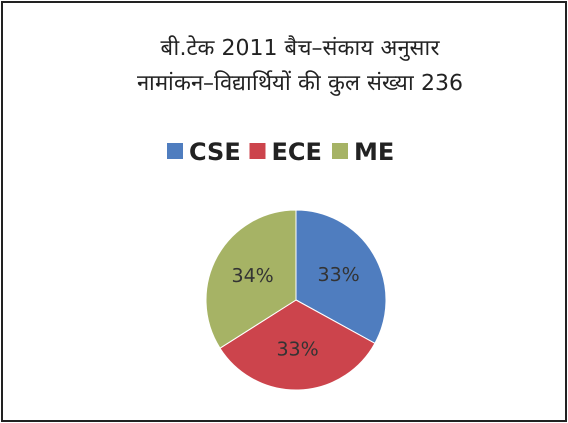 This screenshot has height=423, width=568. What do you see at coordinates (300, 65) in the screenshot?
I see `chart-title: बी.टेक 2011 बैच–संकाय अनुसार नामांकन–विद्यार्थियों की कुल संख्या 236` at bounding box center [300, 65].